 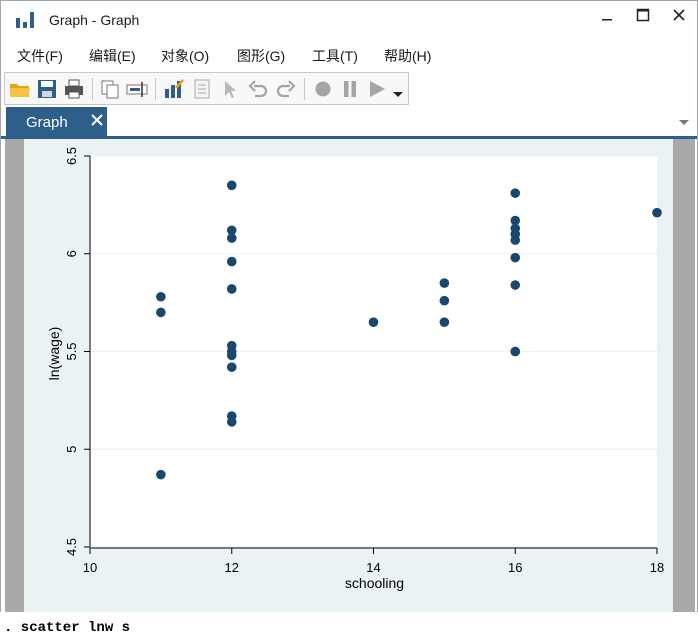 I want to click on graph-editor-icon, so click(x=174, y=88).